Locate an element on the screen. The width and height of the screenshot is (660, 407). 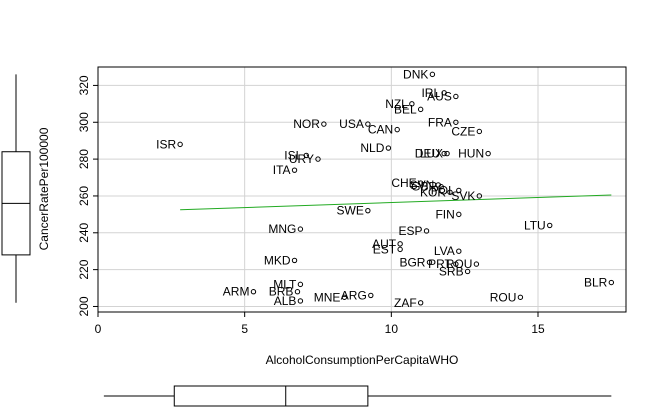
trend-line is located at coordinates (396, 202).